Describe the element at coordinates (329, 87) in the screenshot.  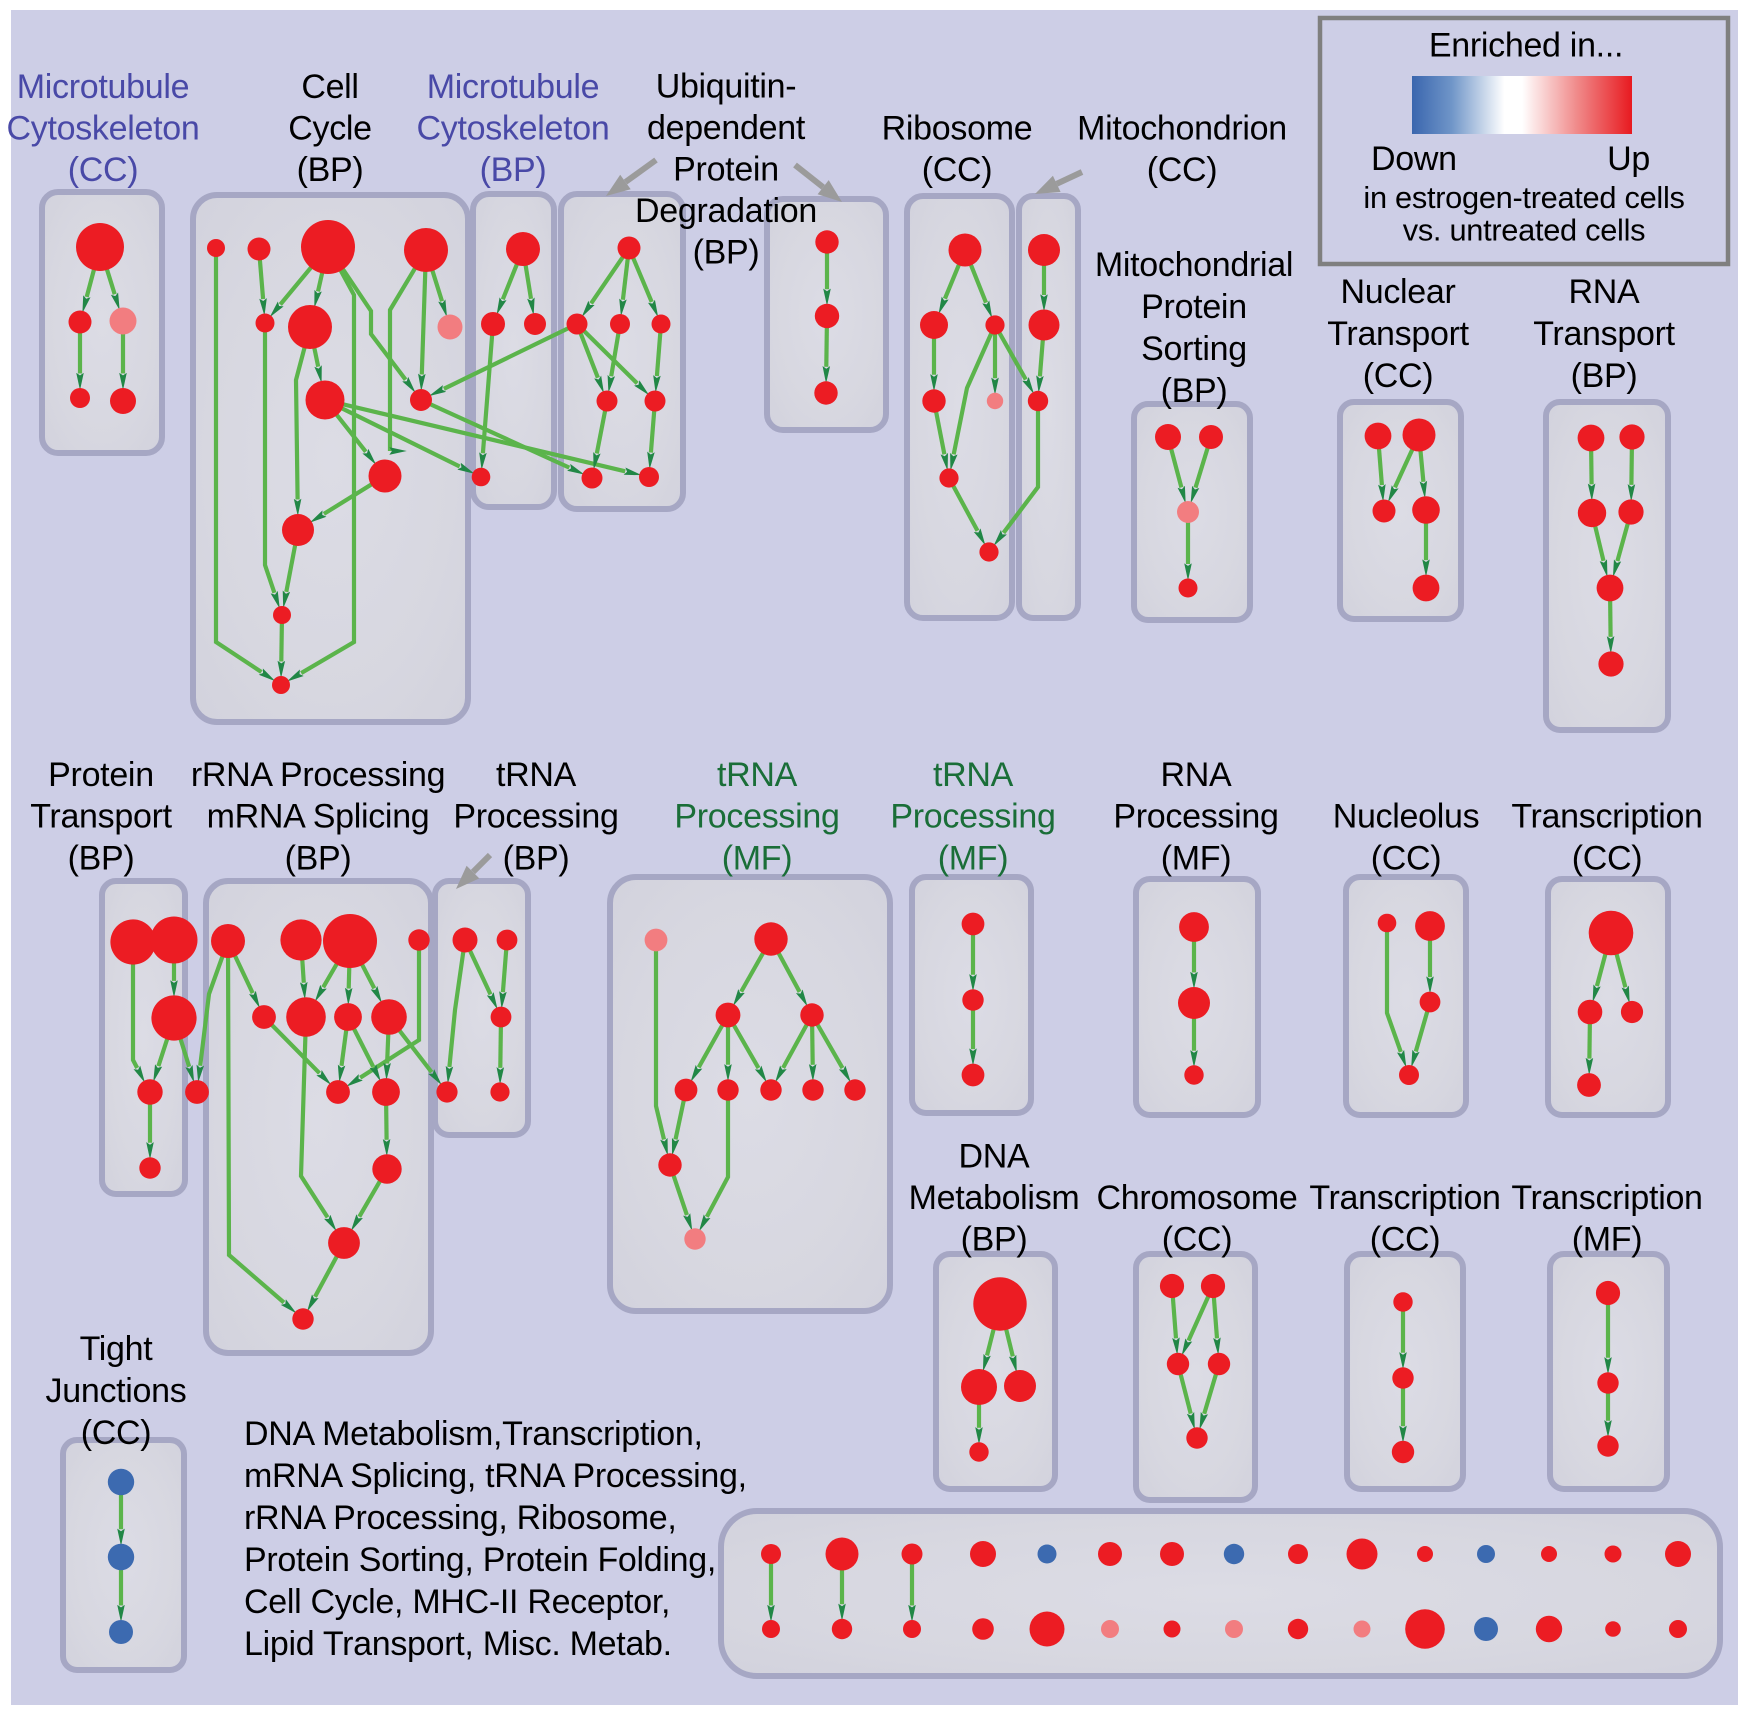
I see `svg-text: Cell` at that location.